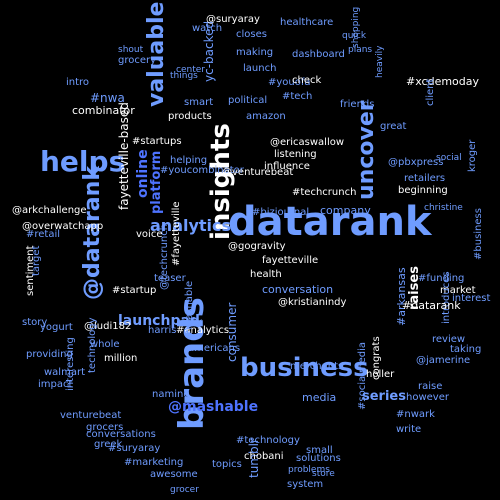 This screenshot has height=500, width=500. What do you see at coordinates (307, 142) in the screenshot?
I see `cloud-word: @ericaswallow` at bounding box center [307, 142].